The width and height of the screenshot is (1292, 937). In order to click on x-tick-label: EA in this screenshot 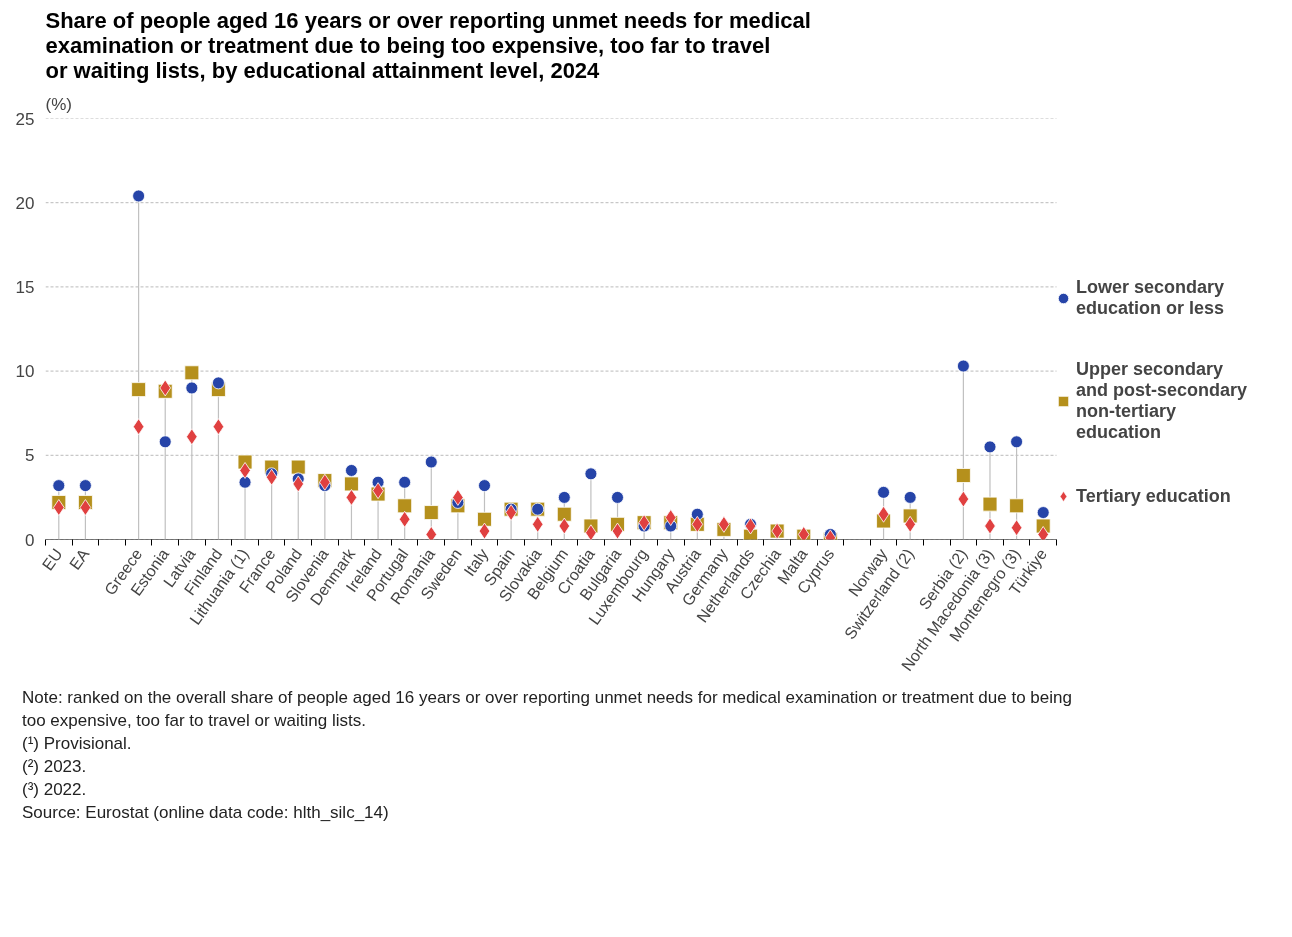, I will do `click(79, 559)`.